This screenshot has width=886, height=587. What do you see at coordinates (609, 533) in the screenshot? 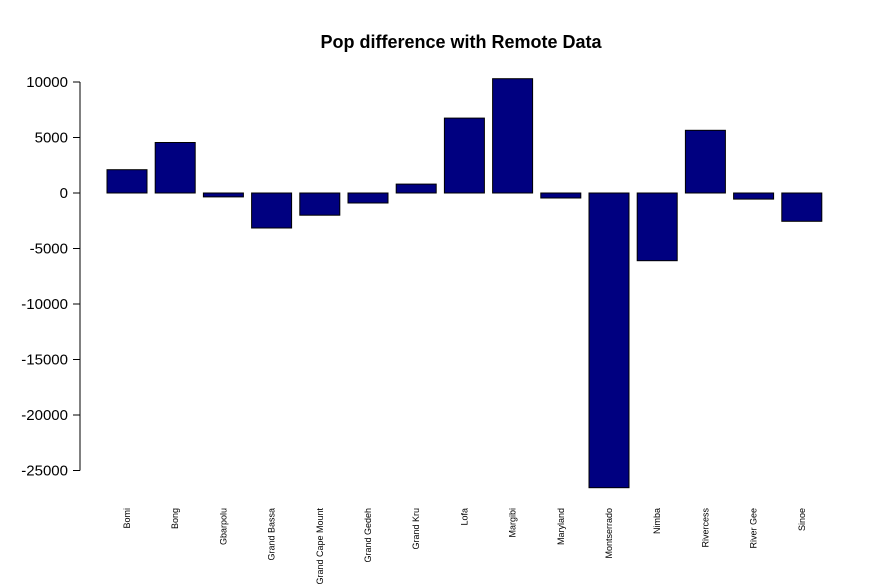
I see `x-category-label: Montserrado` at bounding box center [609, 533].